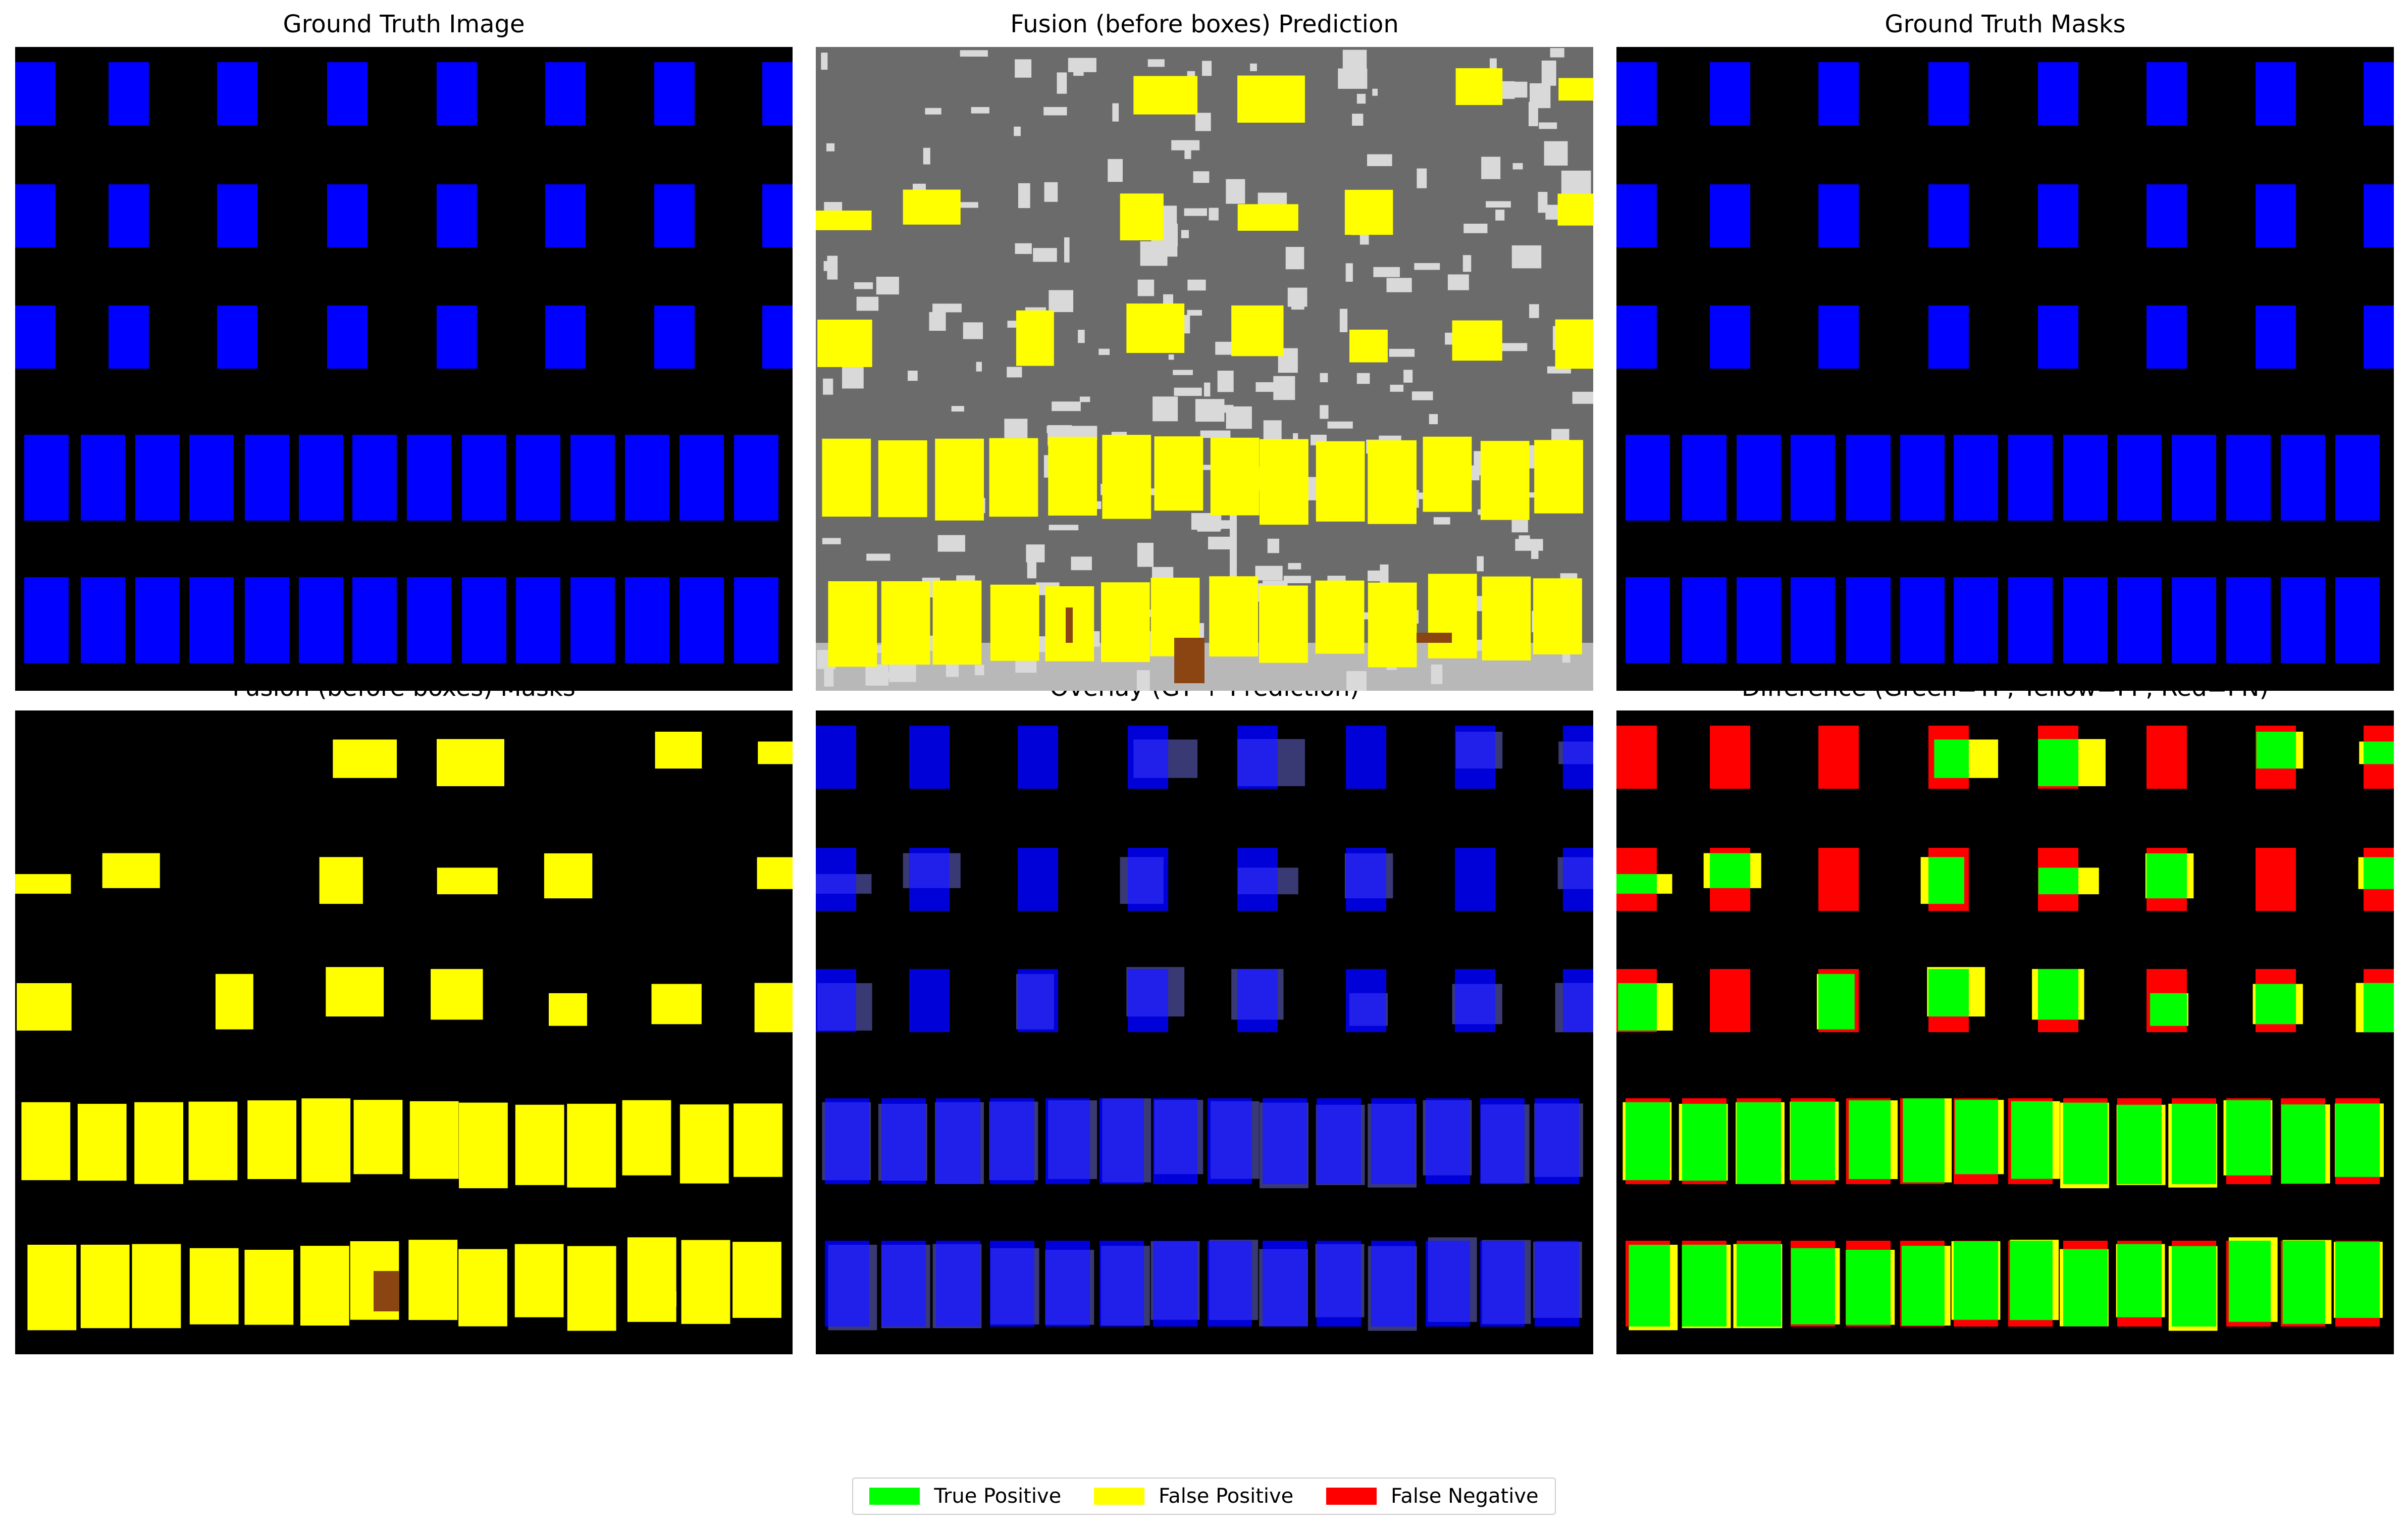 The width and height of the screenshot is (2408, 1527). Describe the element at coordinates (1465, 1496) in the screenshot. I see `legend-label-fn: False Negative` at that location.